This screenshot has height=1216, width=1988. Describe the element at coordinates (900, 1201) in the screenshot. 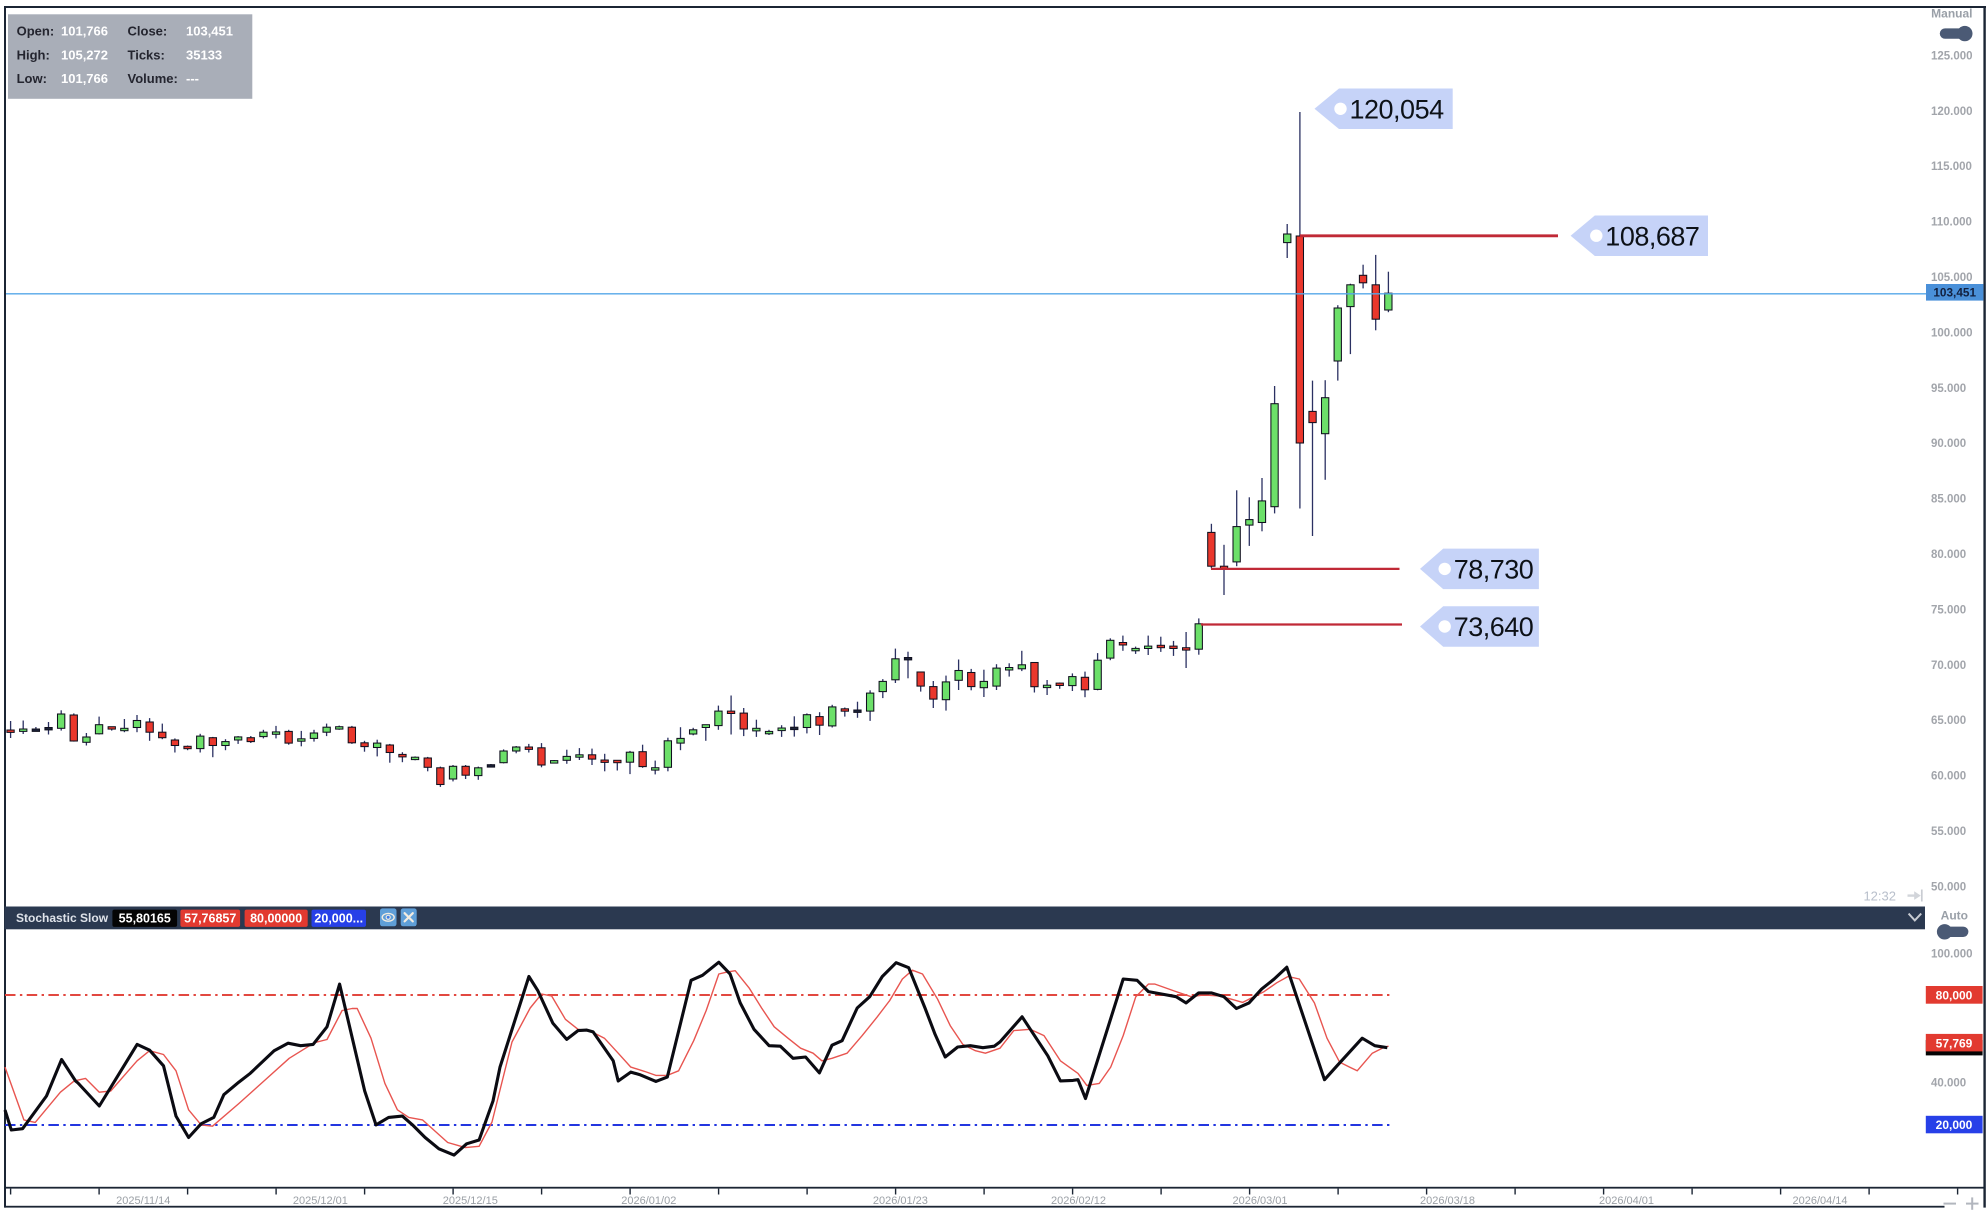

I see `svg-text: 2026/01/23` at that location.